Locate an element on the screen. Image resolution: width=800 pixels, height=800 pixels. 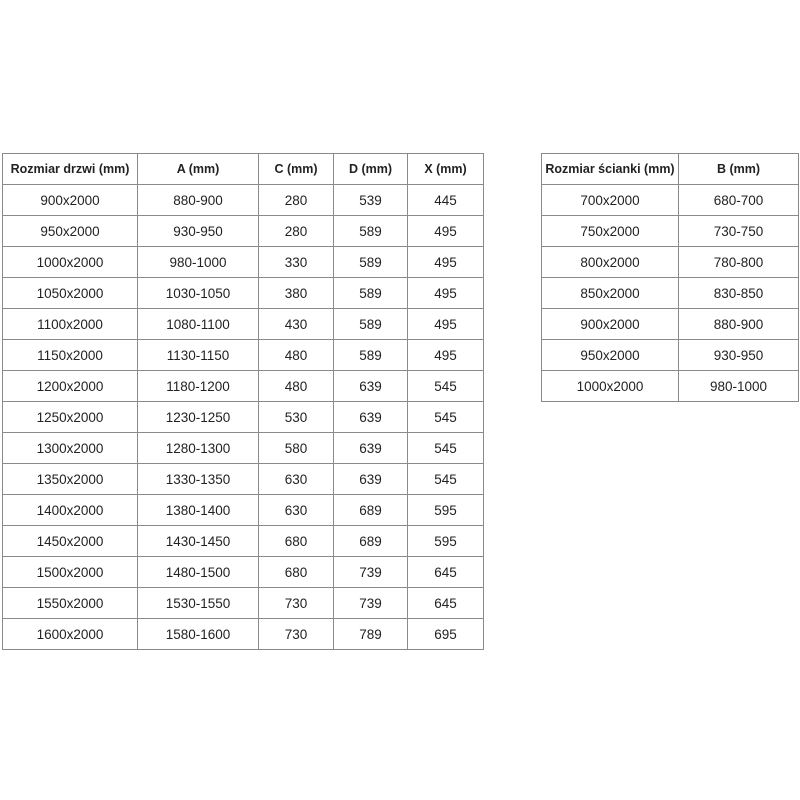
table-row: 950x2000 930-950 is located at coordinates (670, 355).